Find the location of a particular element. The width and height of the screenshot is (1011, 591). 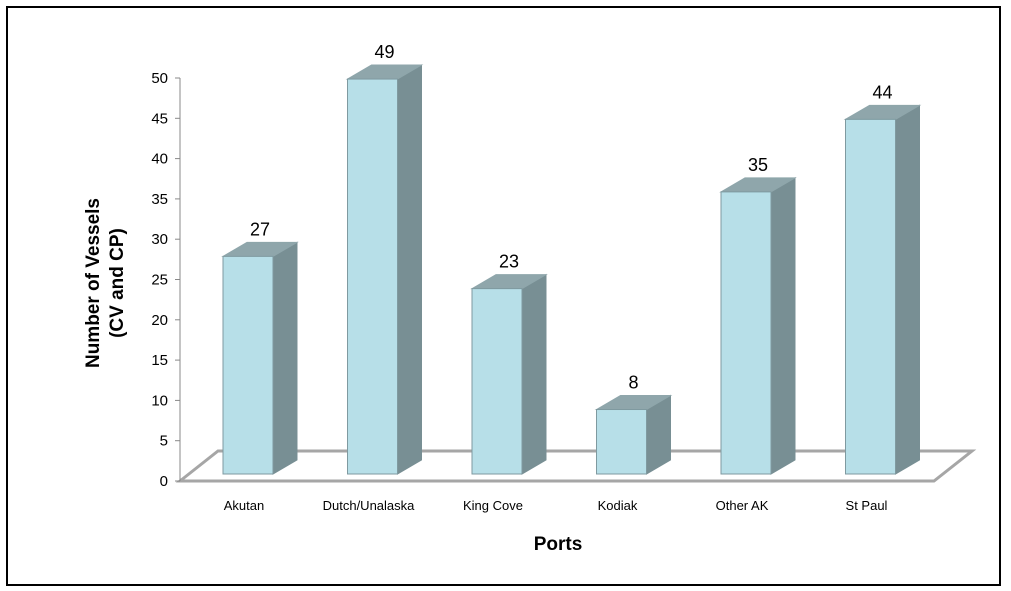

y-tick-label: 35 is located at coordinates (159, 199).